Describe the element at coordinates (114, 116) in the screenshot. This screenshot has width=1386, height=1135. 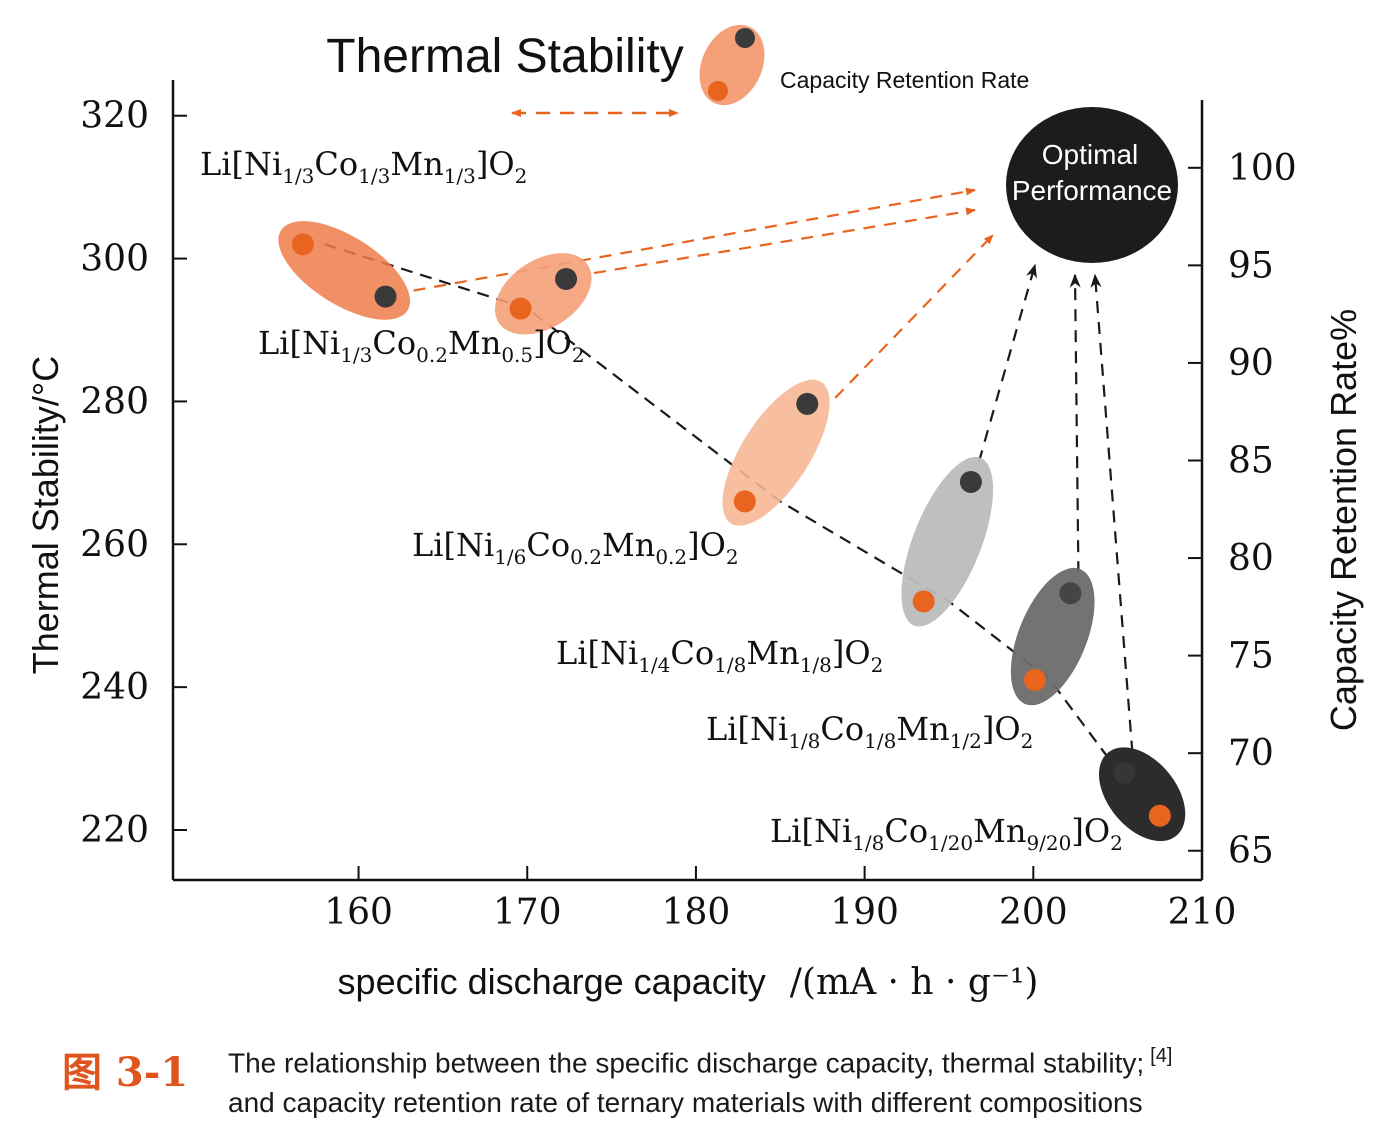
I see `y-left-tick-label-320: 320` at that location.